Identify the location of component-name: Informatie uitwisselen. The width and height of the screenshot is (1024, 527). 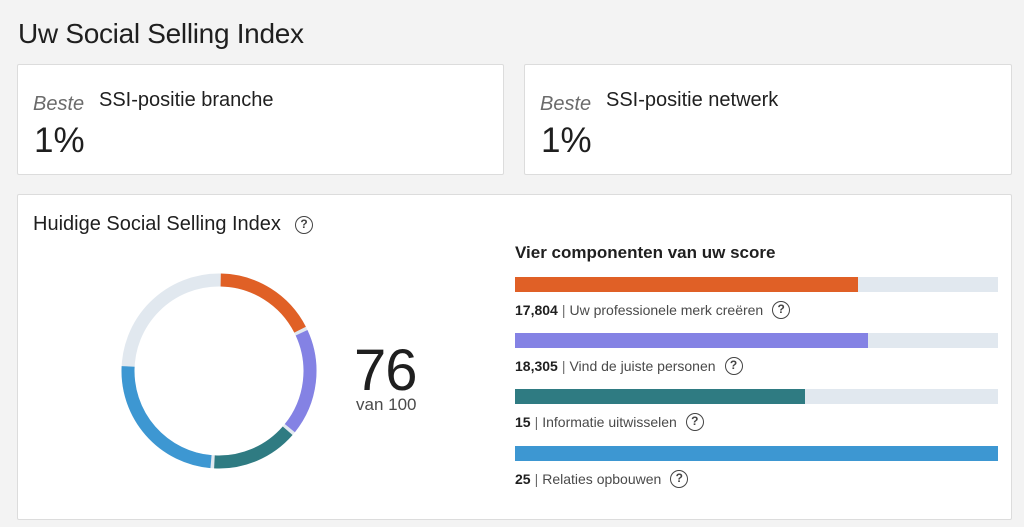
(609, 422).